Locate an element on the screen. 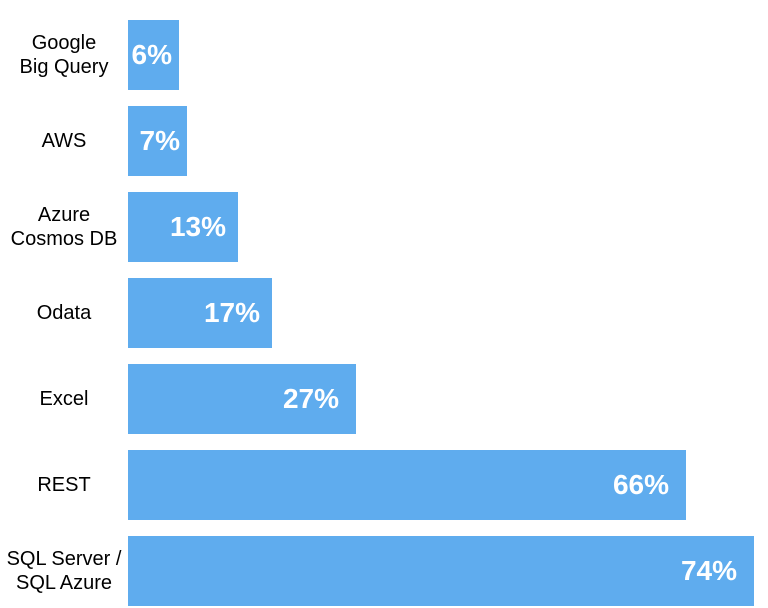  category-label-line: Excel is located at coordinates (64, 398).